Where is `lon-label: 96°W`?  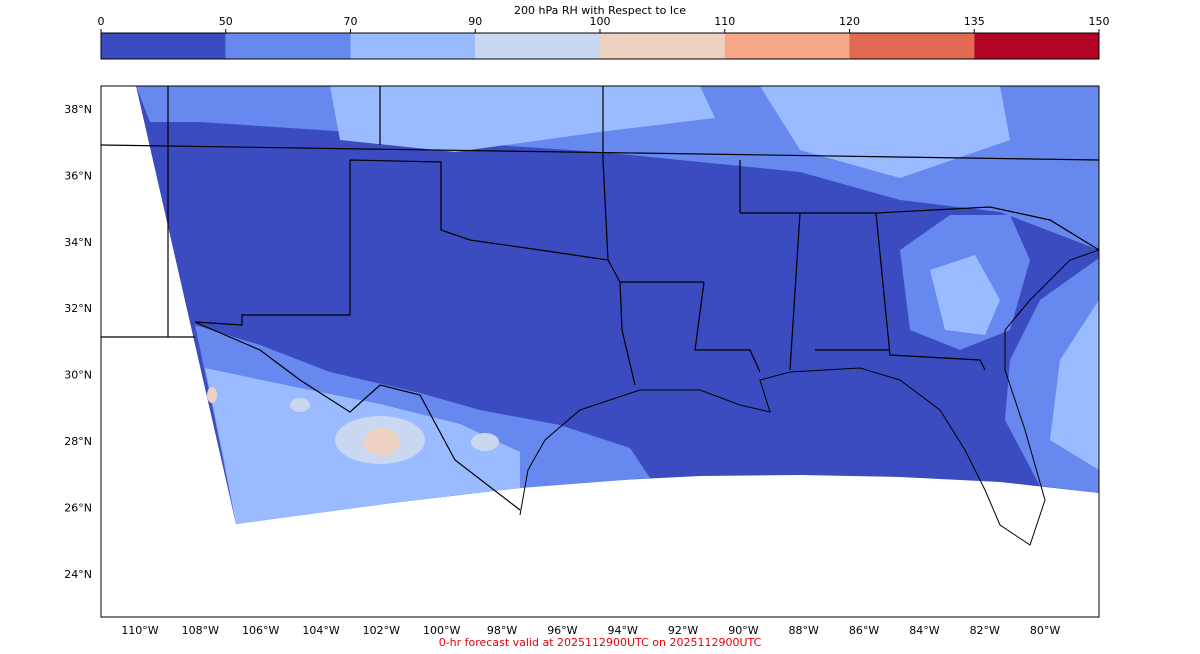
lon-label: 96°W is located at coordinates (562, 630).